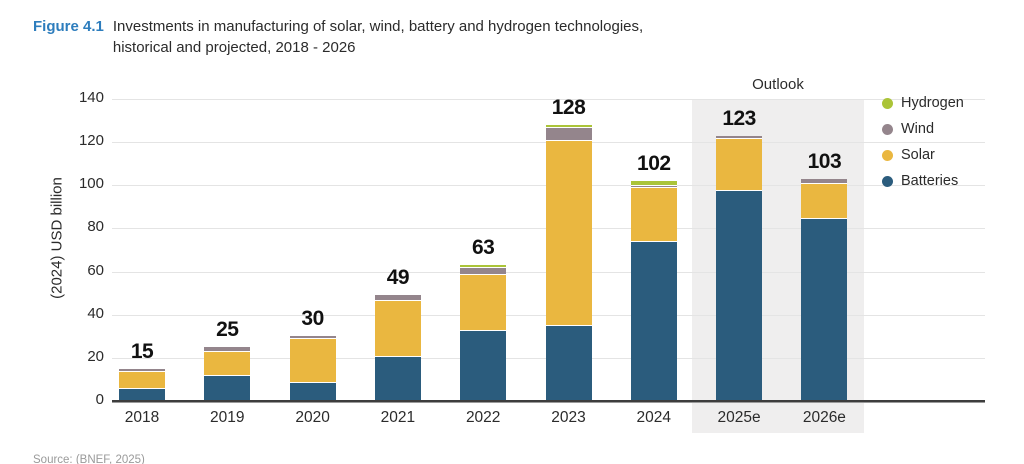 The height and width of the screenshot is (464, 1024). What do you see at coordinates (142, 351) in the screenshot?
I see `bar-value-label-2018: 15` at bounding box center [142, 351].